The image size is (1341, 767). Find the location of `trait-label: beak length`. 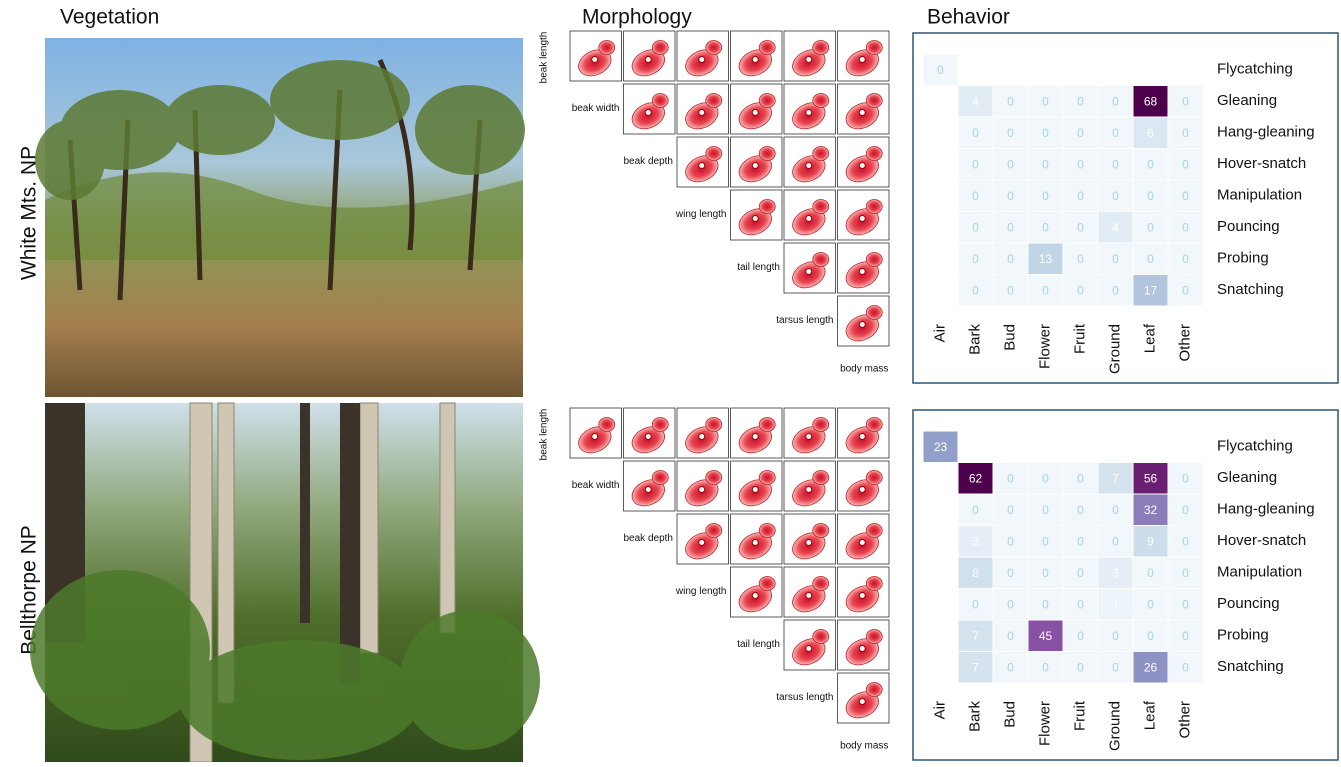

trait-label: beak length is located at coordinates (544, 435).